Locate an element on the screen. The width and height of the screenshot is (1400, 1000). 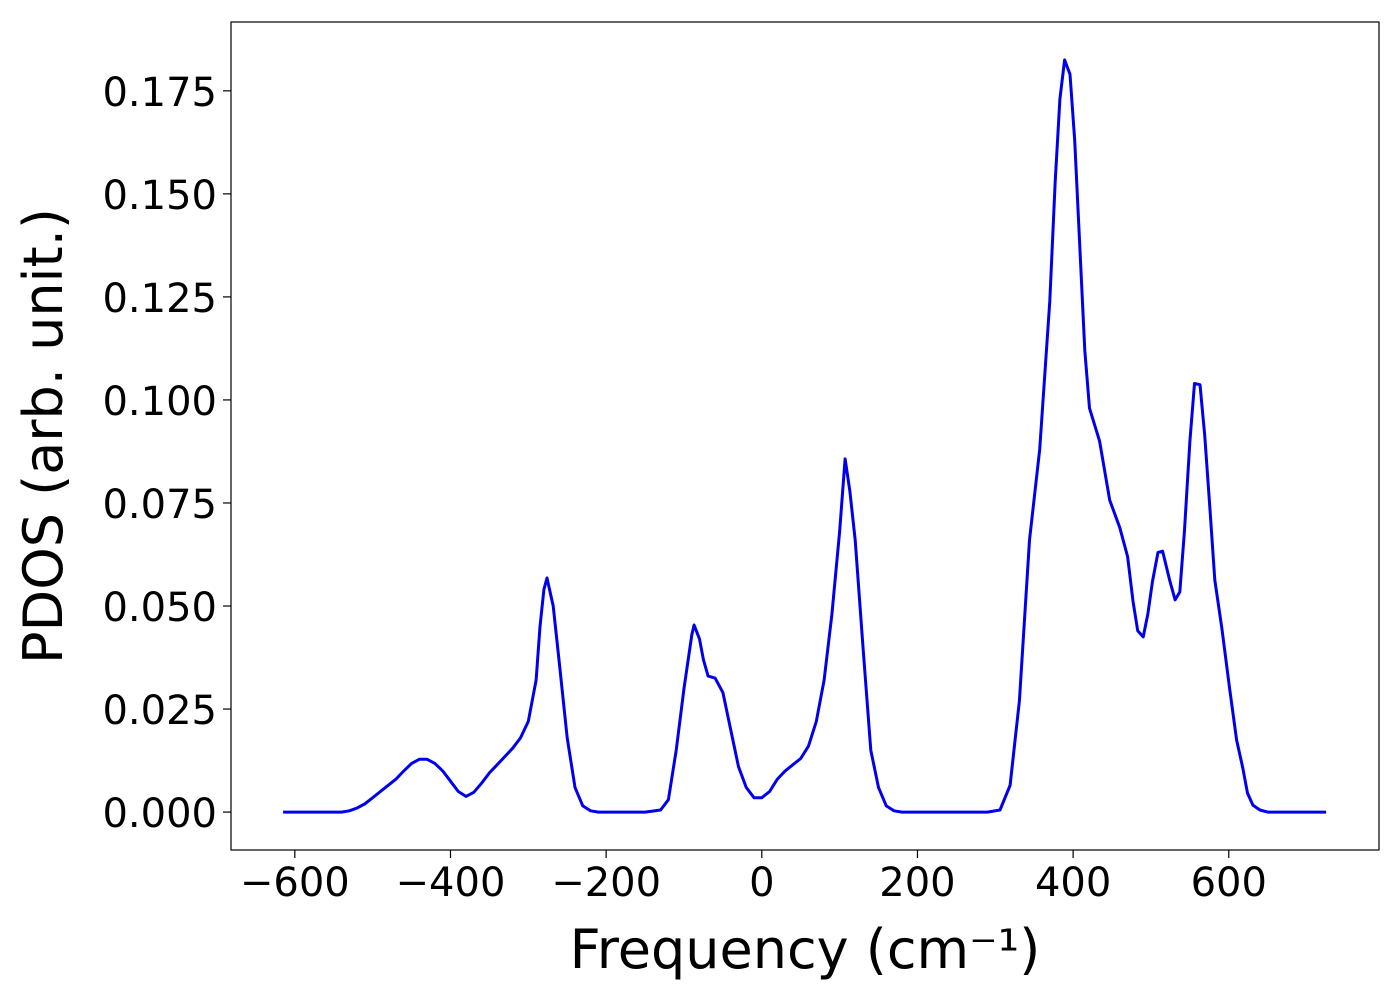
y-tick-label: 0.150 is located at coordinates (159, 196).